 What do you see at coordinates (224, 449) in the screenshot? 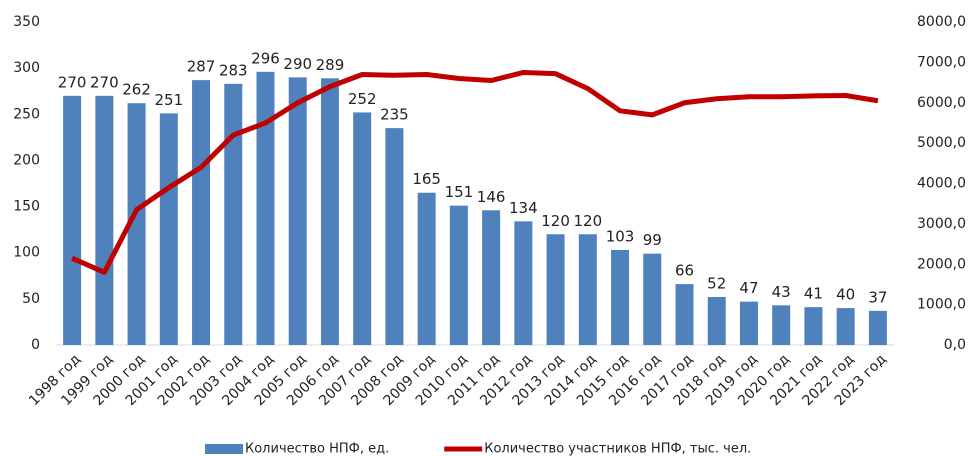
I see `legend-swatch` at bounding box center [224, 449].